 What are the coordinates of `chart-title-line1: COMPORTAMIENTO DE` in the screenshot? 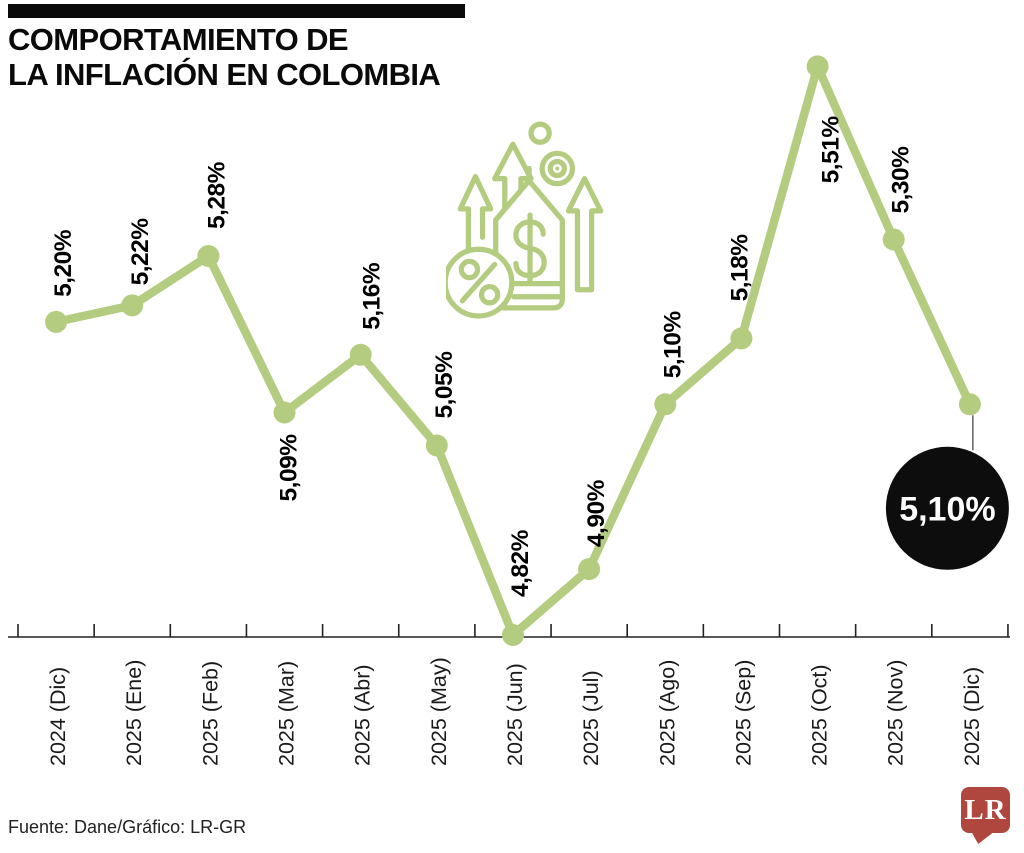 It's located at (178, 39).